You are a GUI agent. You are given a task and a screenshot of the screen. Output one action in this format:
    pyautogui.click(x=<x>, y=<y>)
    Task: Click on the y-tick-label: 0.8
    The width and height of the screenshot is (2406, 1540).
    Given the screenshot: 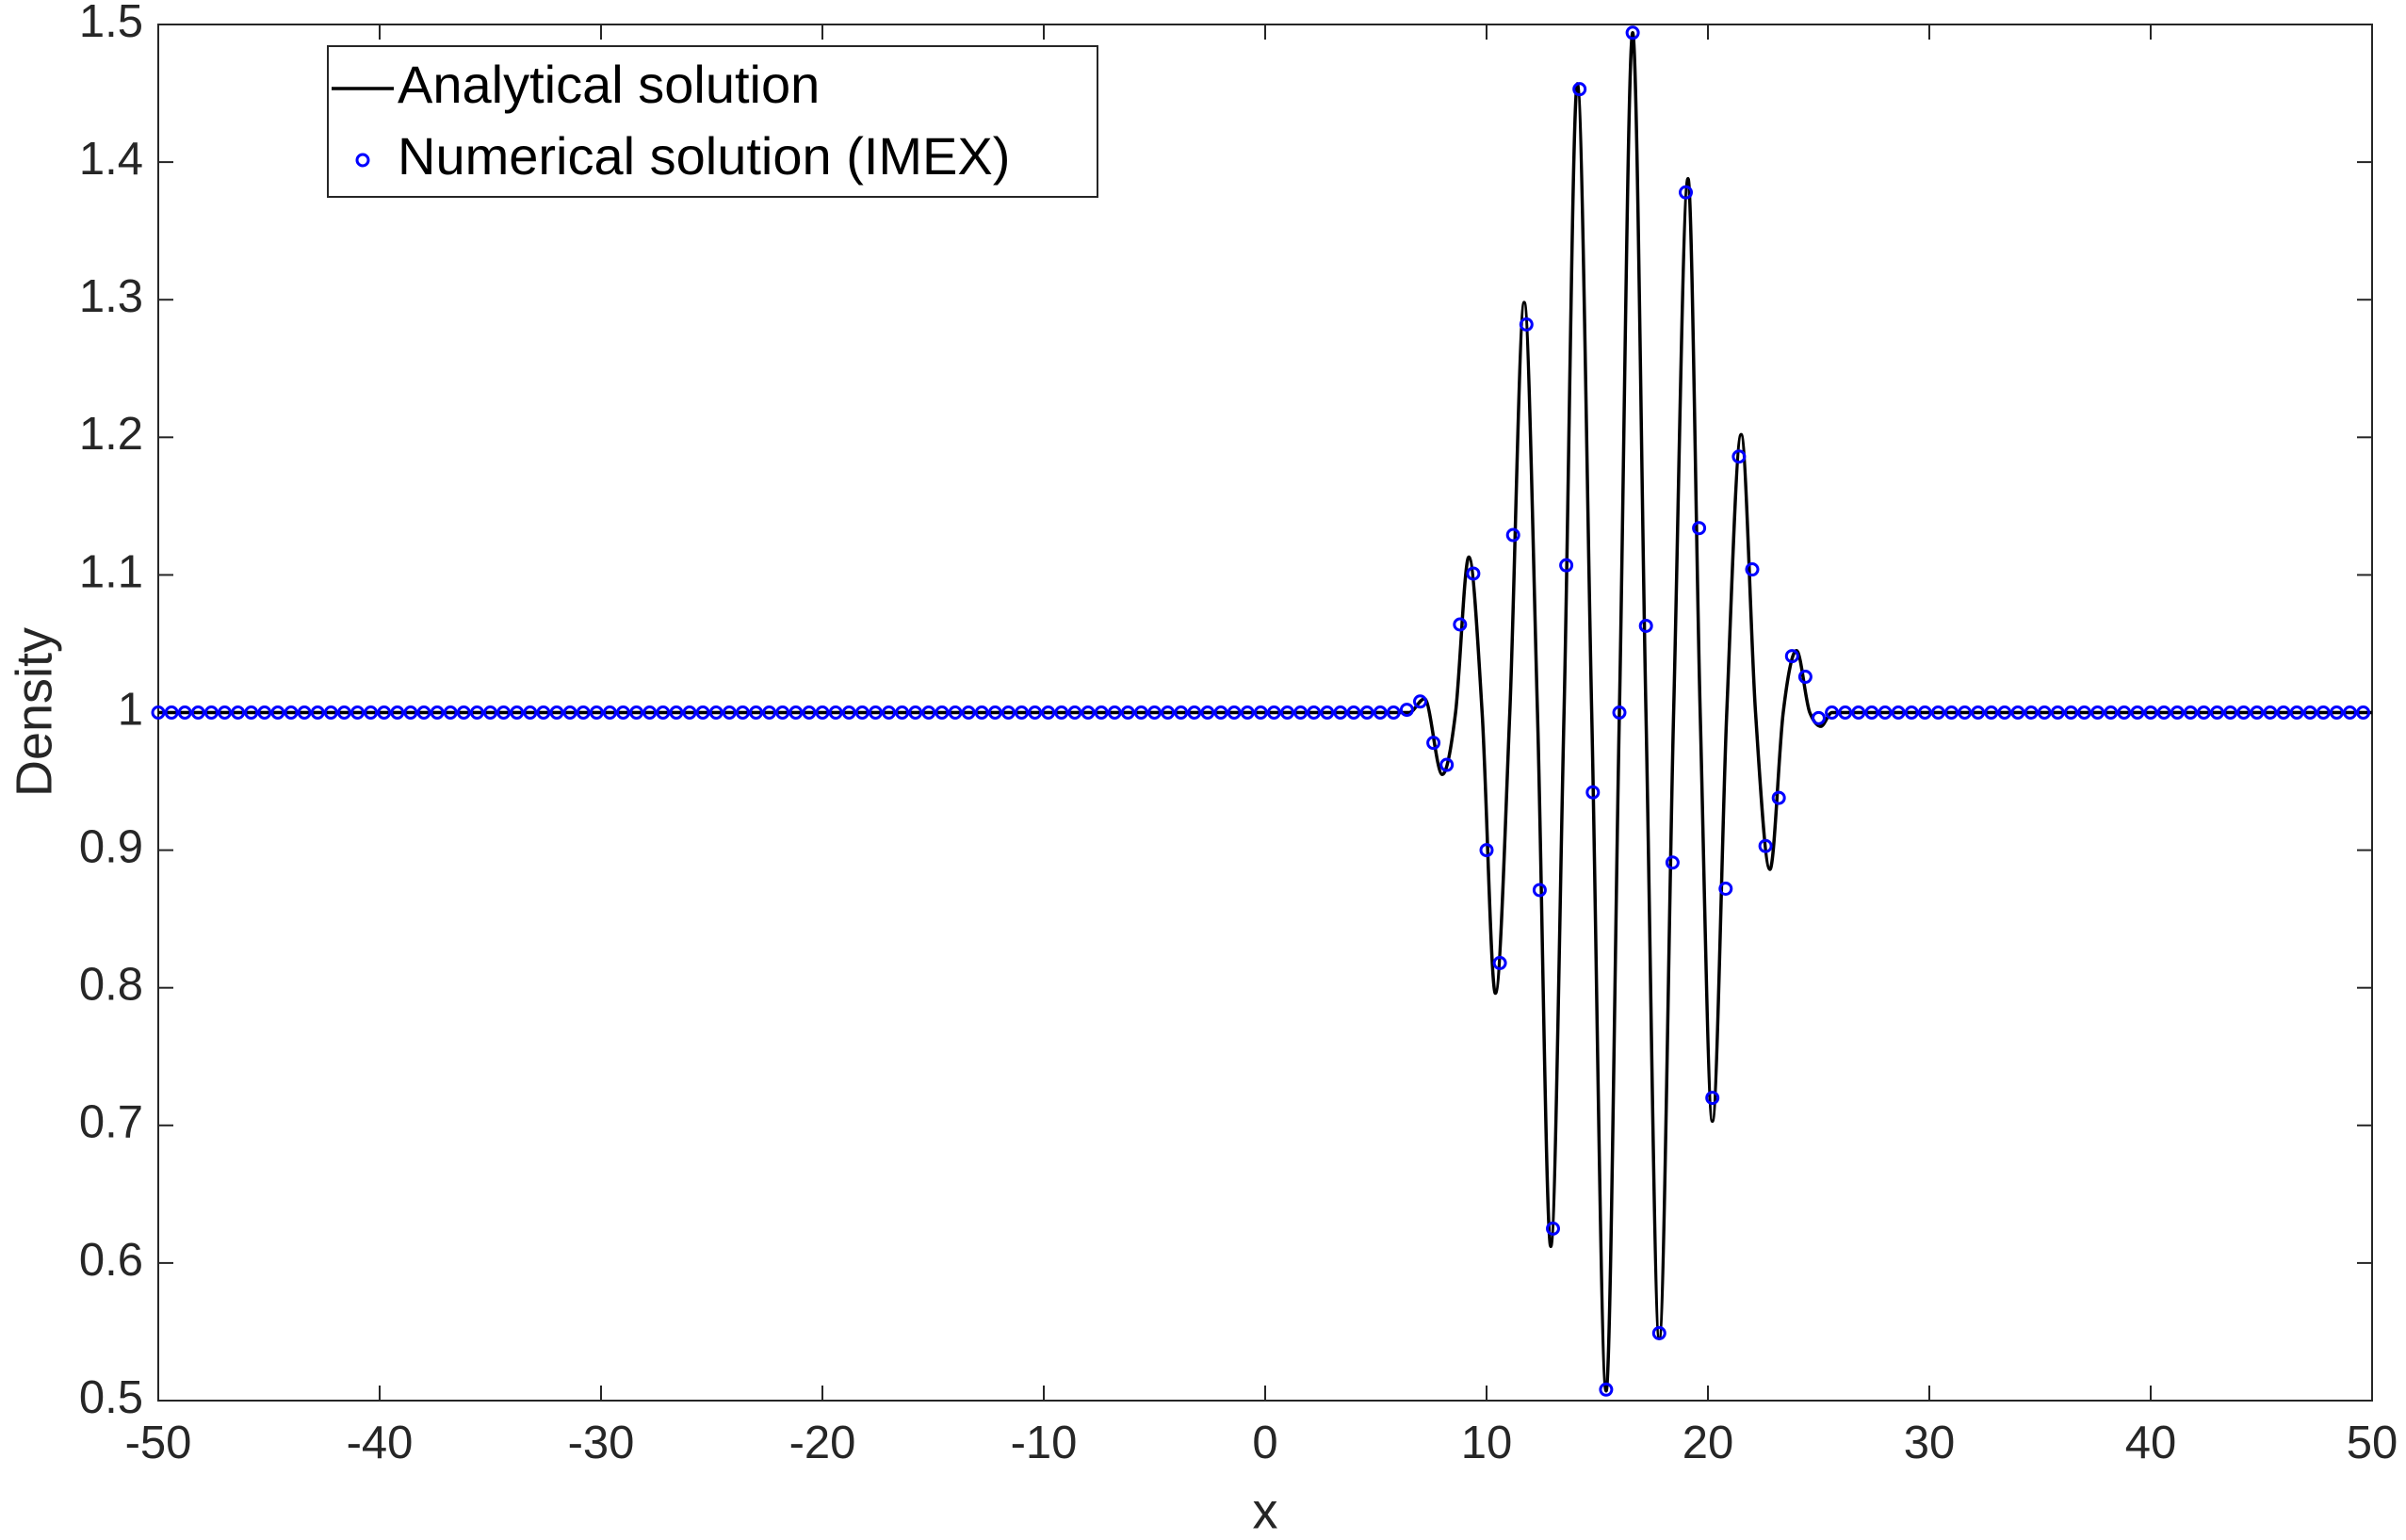 What is the action you would take?
    pyautogui.click(x=111, y=986)
    